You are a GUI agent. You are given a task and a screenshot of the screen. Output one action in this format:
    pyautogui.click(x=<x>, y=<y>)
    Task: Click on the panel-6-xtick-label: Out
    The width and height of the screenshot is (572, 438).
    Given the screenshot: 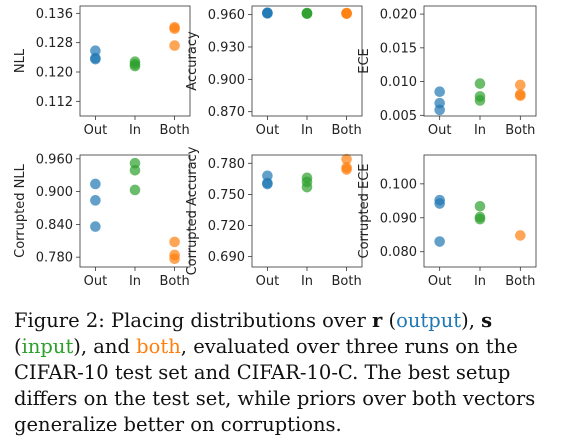 What is the action you would take?
    pyautogui.click(x=440, y=281)
    